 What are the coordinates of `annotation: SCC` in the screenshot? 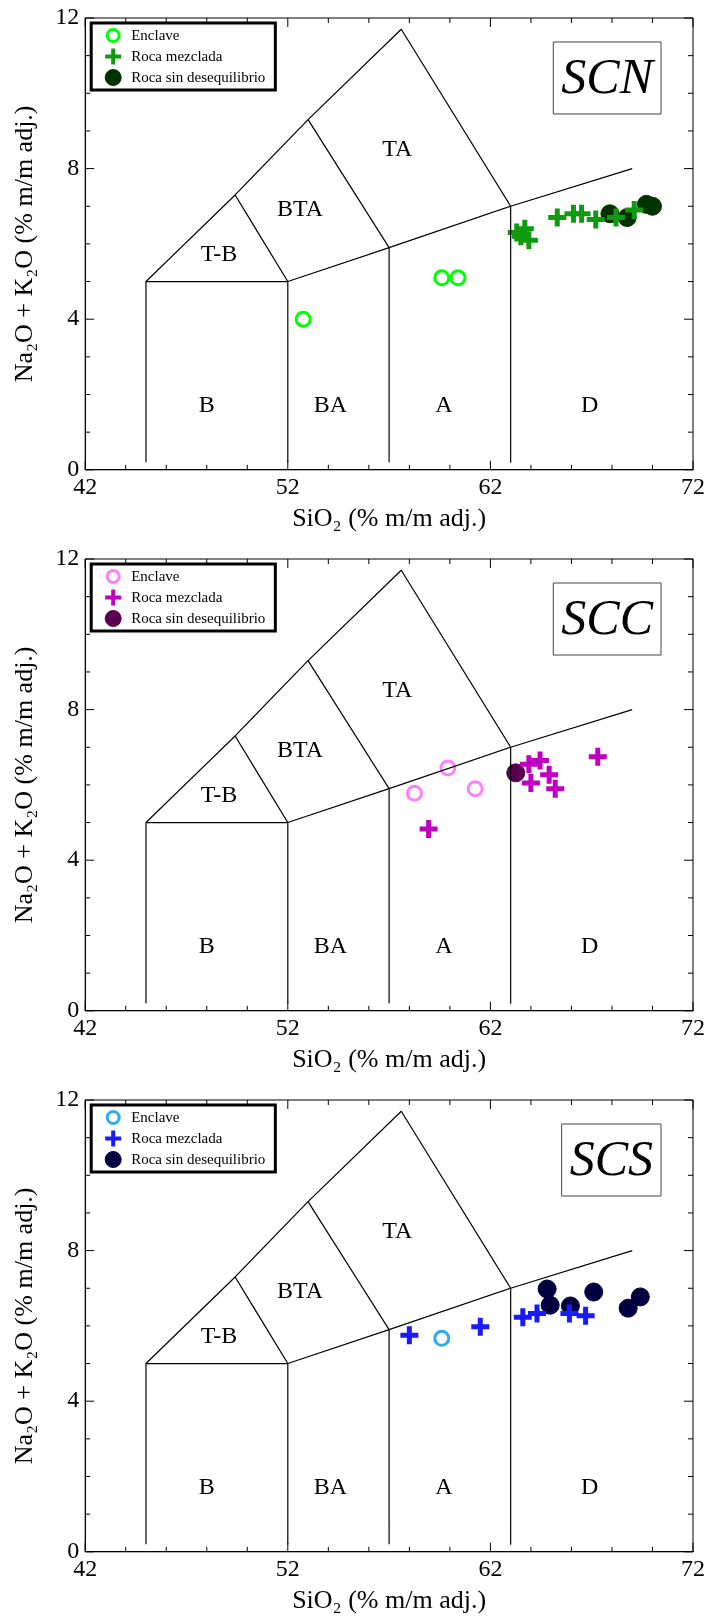 It's located at (607, 617).